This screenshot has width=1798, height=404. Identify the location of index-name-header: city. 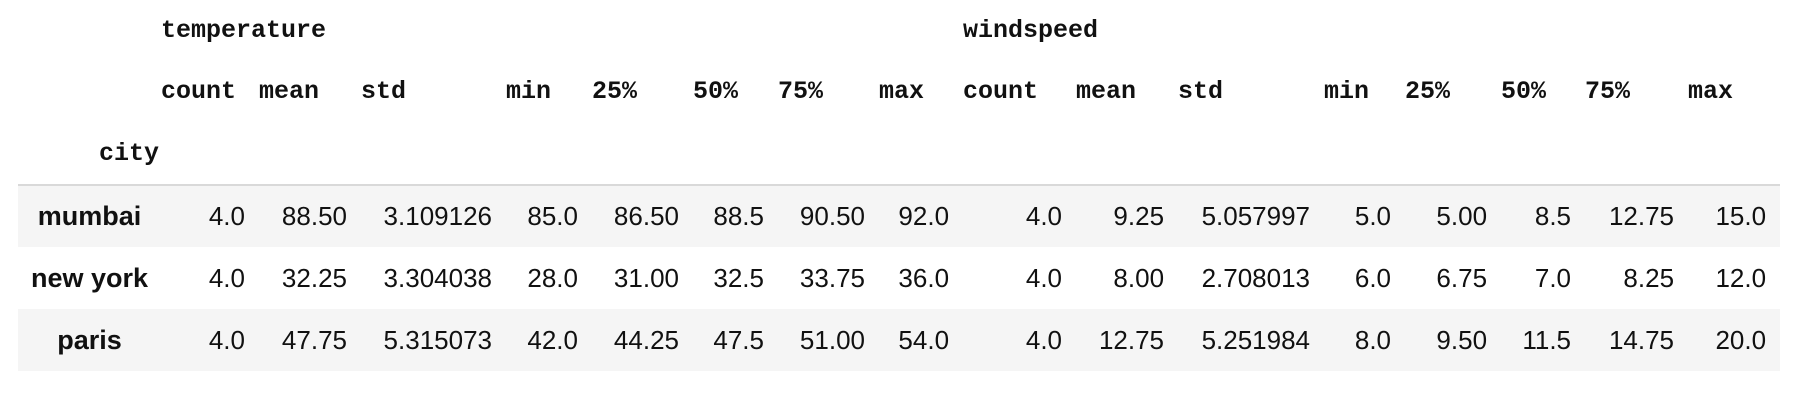
(128, 153).